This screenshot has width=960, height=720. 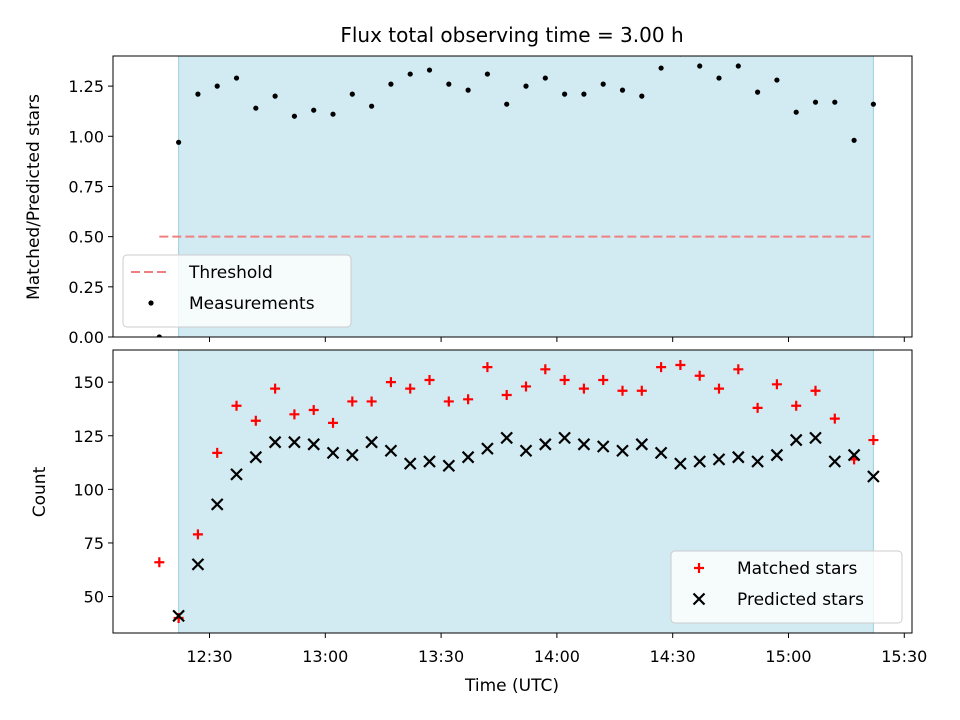 I want to click on x-tick-label: 13:30, so click(x=441, y=656).